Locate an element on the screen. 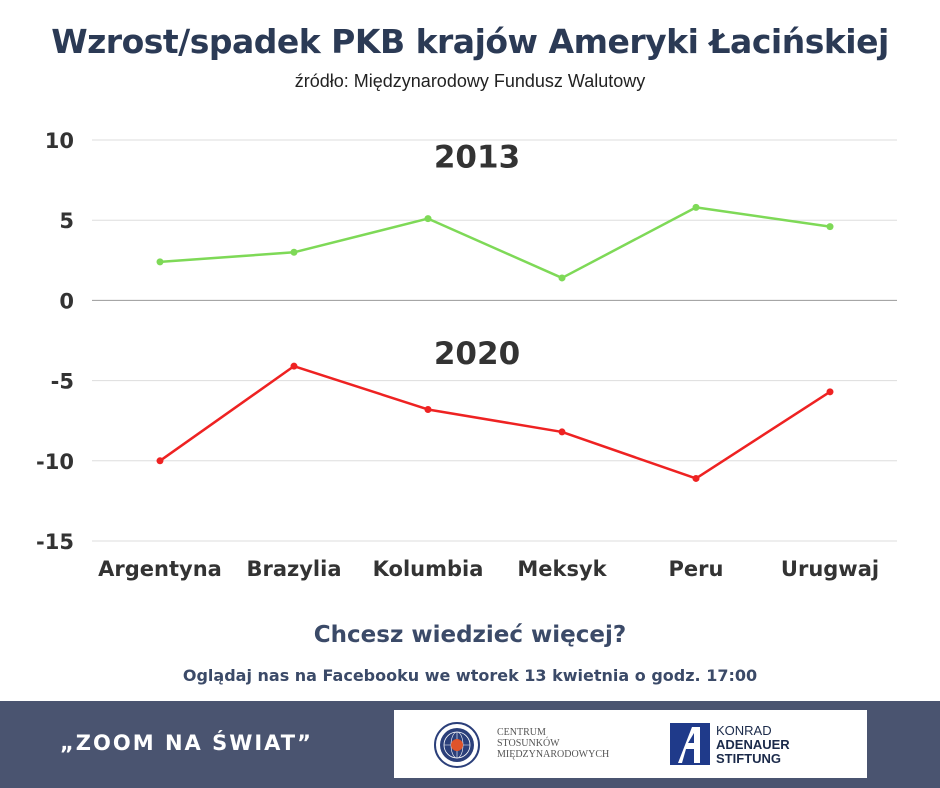 The image size is (940, 788). x-tick-label: Brazylia is located at coordinates (293, 569).